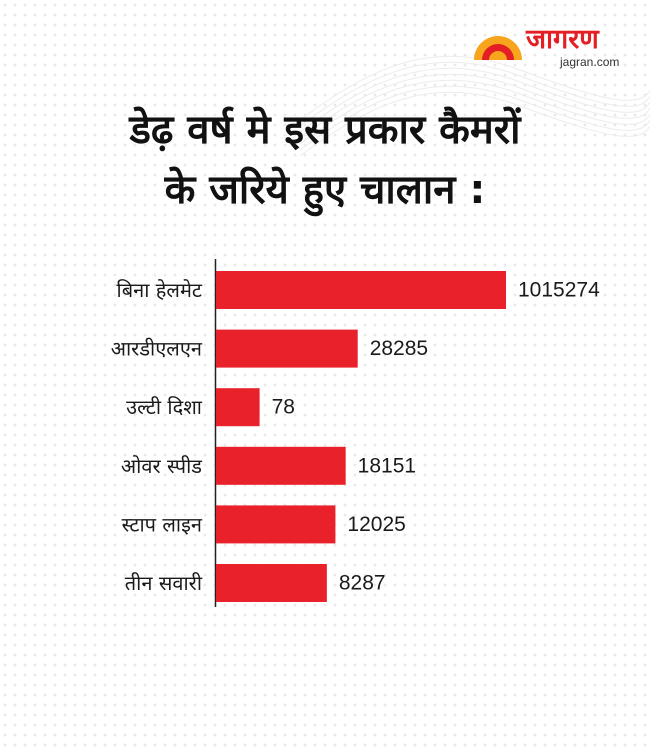 The image size is (650, 750). Describe the element at coordinates (162, 524) in the screenshot. I see `category-label: स्टाप लाइन` at that location.